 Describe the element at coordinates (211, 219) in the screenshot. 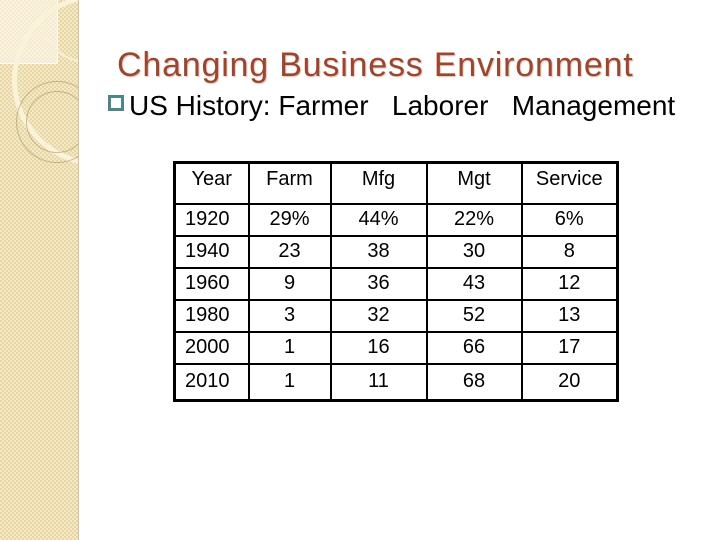

I see `table-cell: 1920` at that location.